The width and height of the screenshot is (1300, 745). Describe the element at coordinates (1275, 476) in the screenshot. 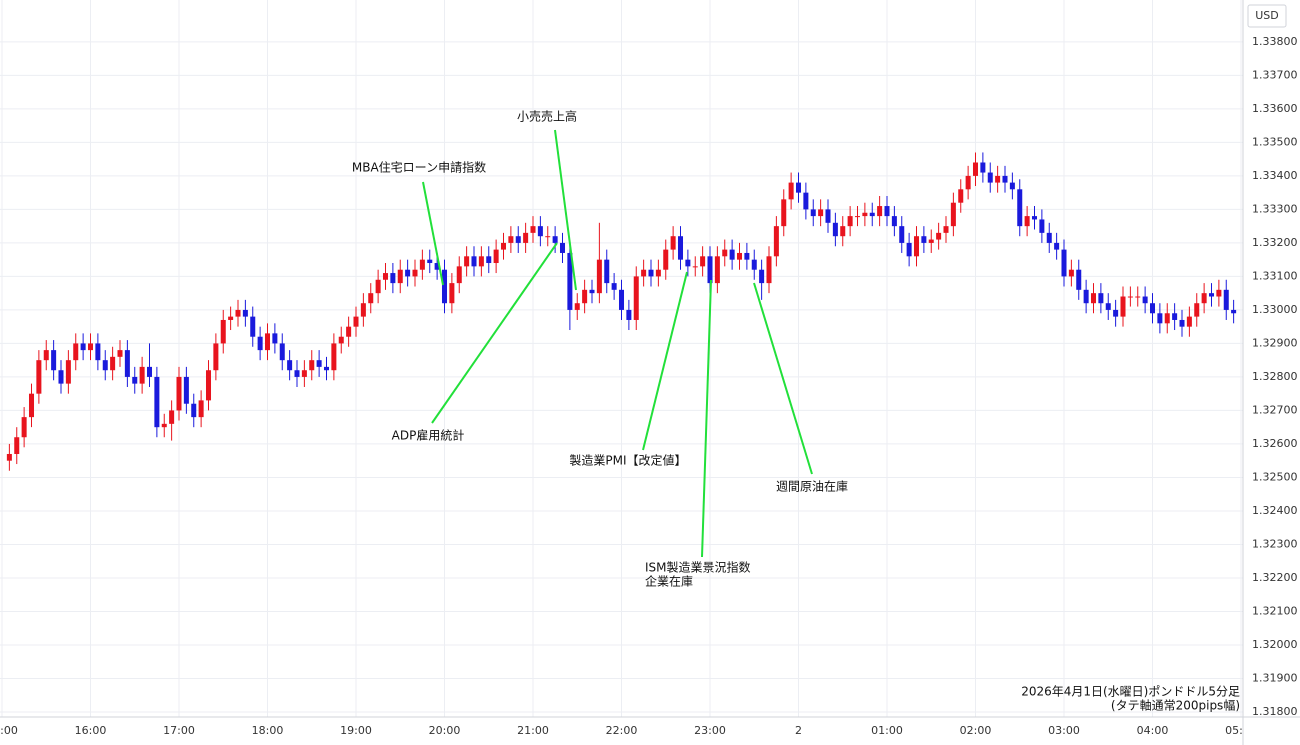

I see `y-tick-label: 1.32500` at that location.